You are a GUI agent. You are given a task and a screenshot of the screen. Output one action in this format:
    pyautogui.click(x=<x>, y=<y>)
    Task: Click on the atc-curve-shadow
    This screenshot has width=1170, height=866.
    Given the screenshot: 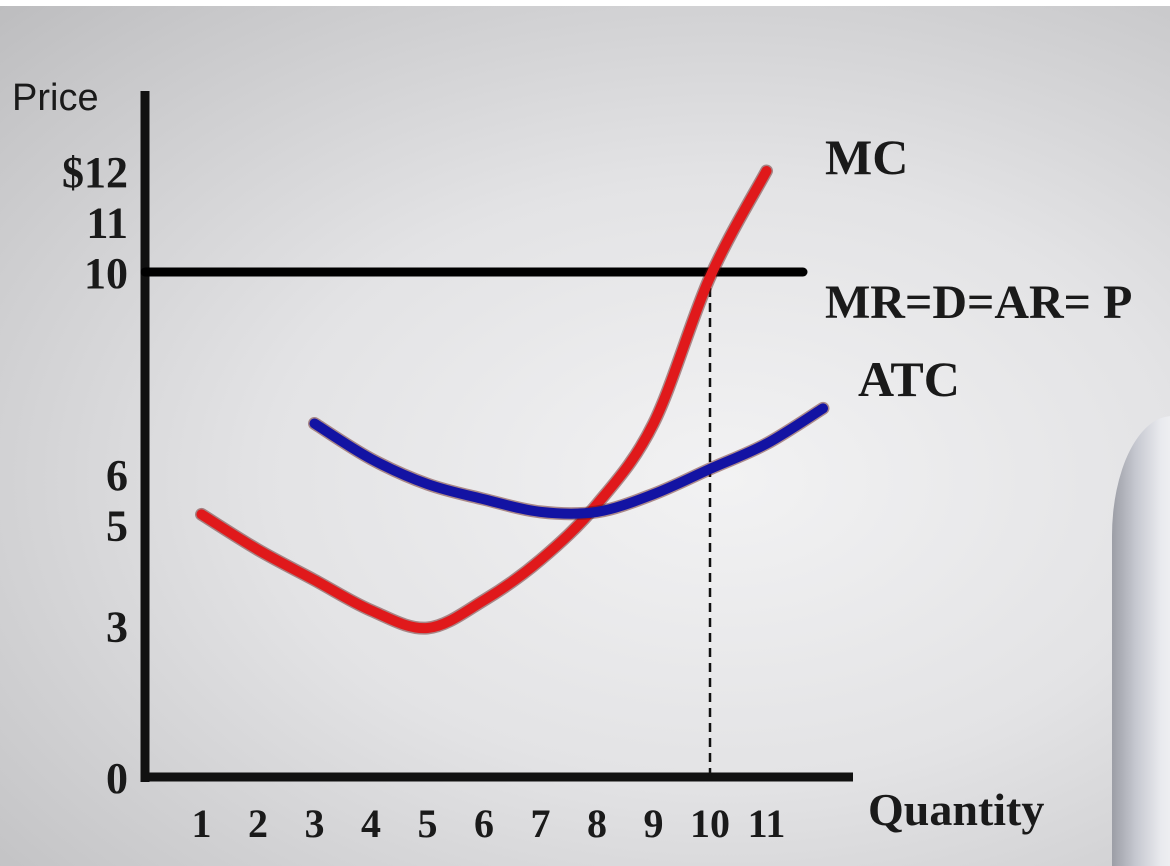 What is the action you would take?
    pyautogui.click(x=569, y=461)
    